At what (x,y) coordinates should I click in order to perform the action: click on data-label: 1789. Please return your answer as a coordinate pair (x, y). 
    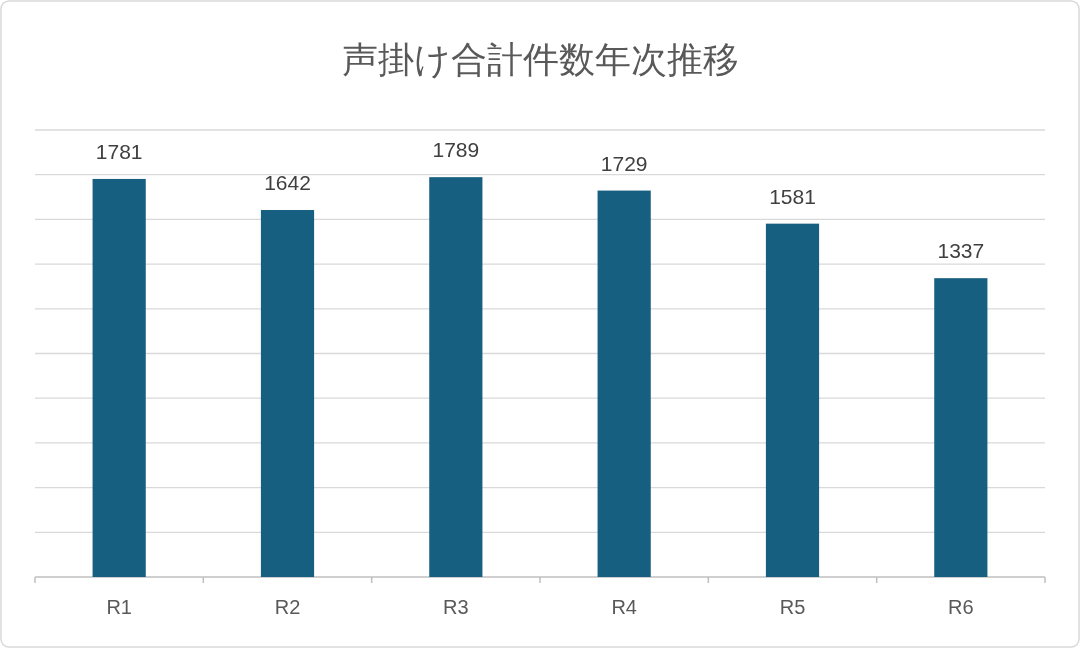
    Looking at the image, I should click on (456, 150).